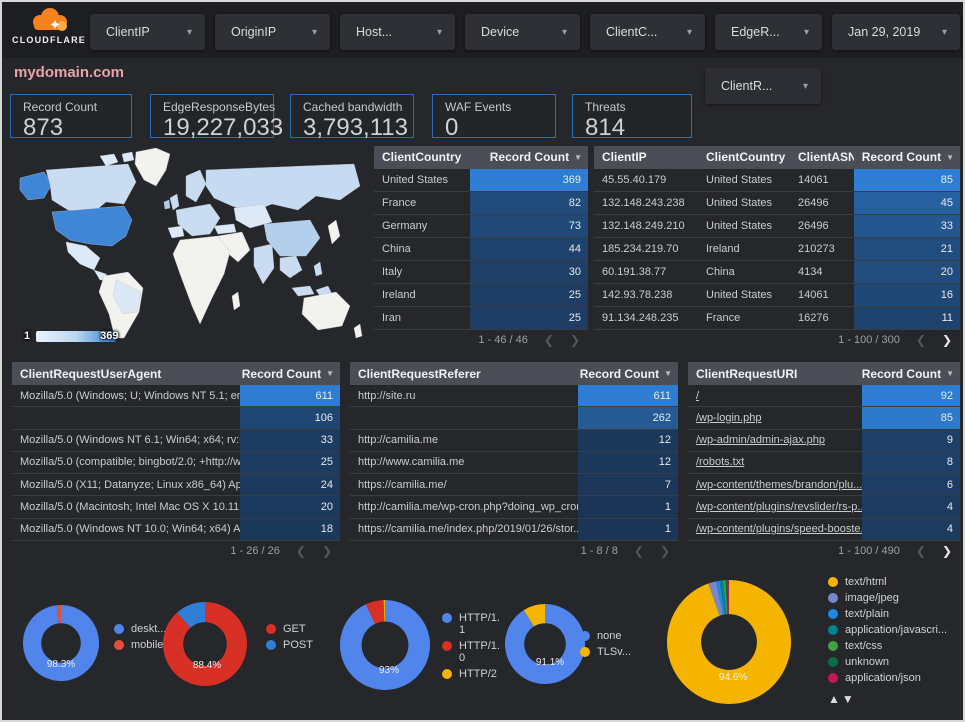 This screenshot has width=965, height=722. I want to click on legend-label: HTTP/1.1, so click(479, 624).